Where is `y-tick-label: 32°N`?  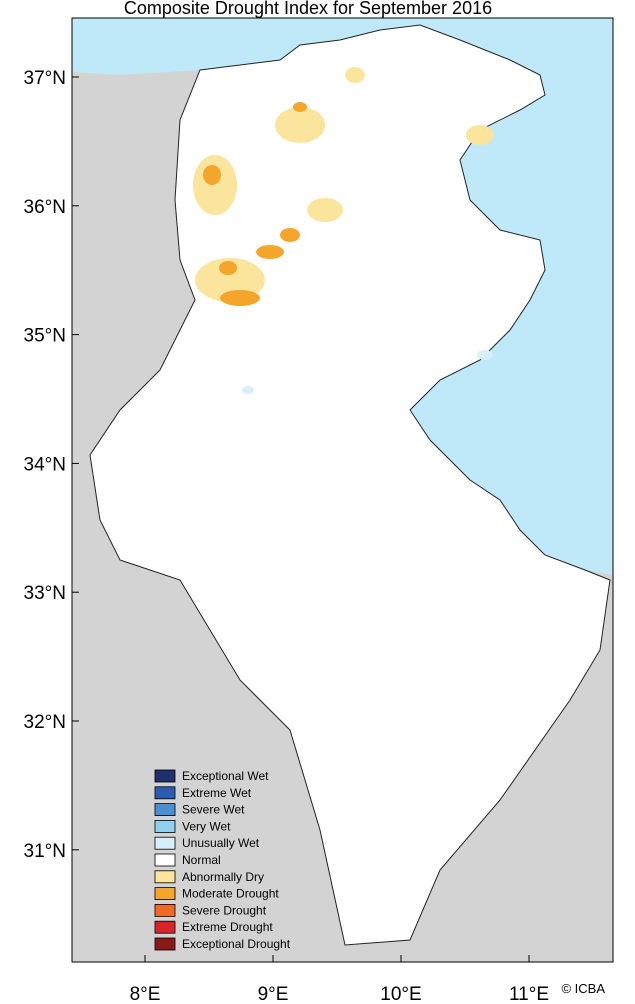
y-tick-label: 32°N is located at coordinates (45, 722).